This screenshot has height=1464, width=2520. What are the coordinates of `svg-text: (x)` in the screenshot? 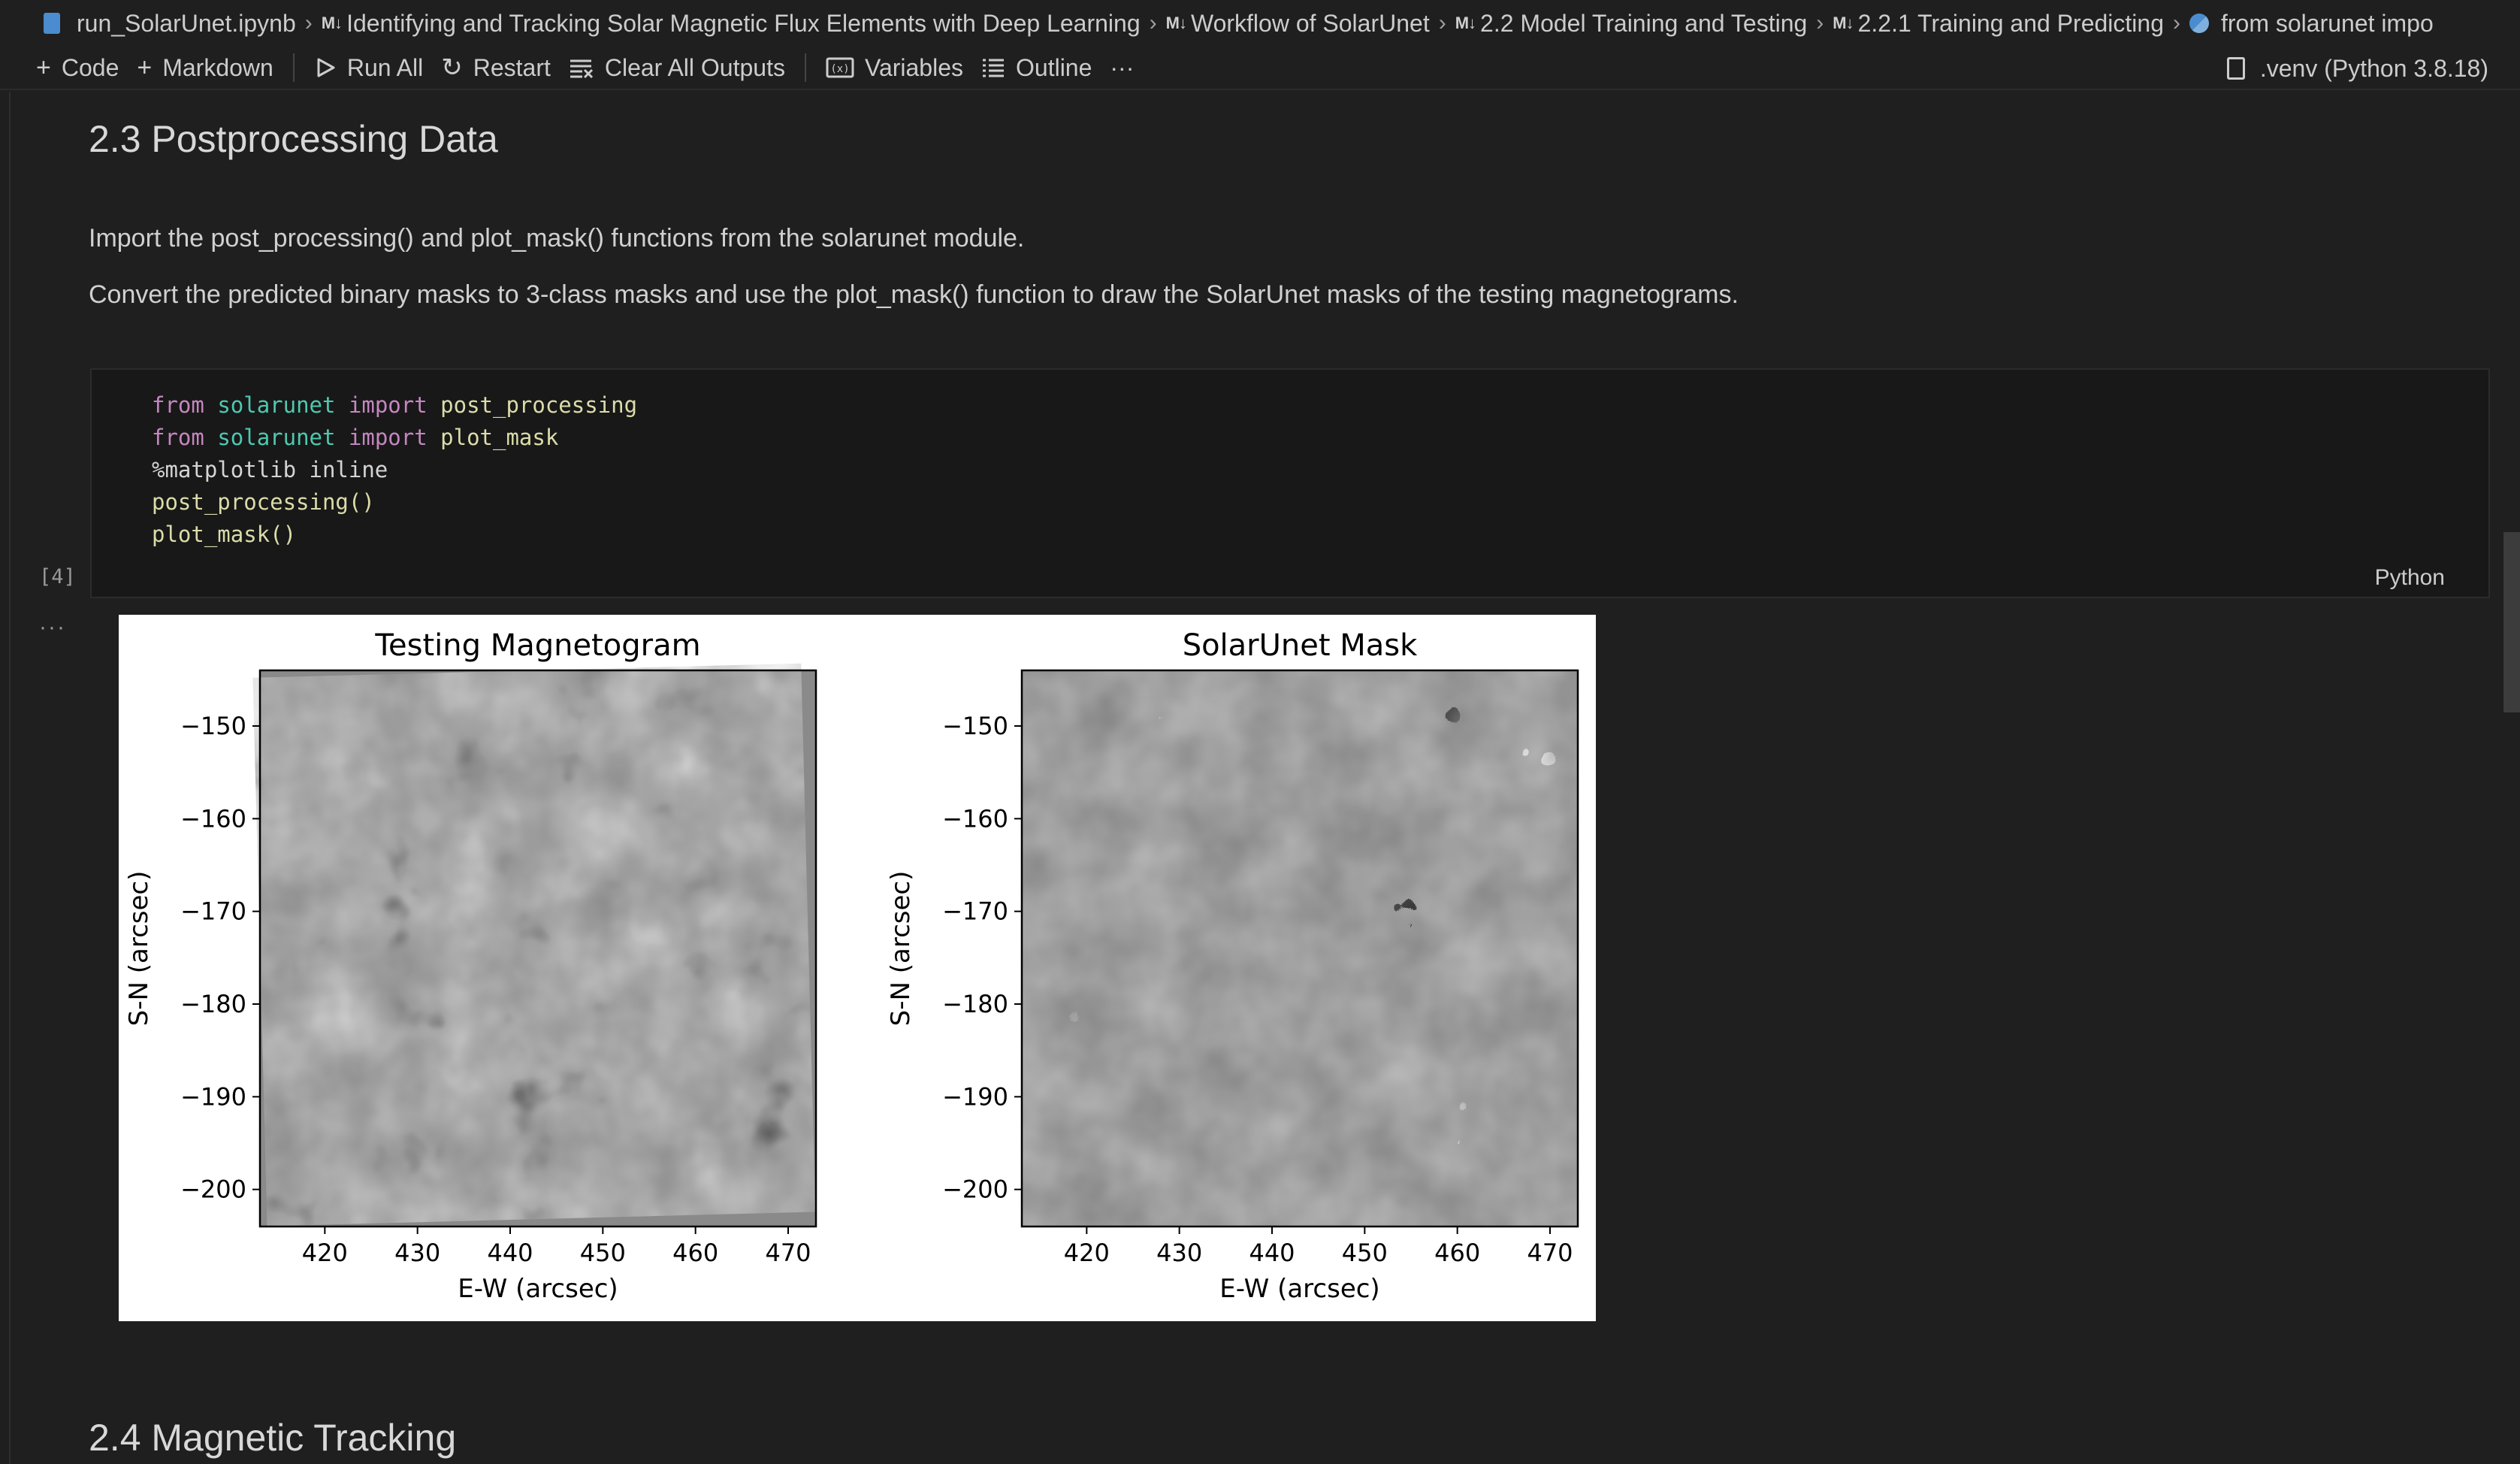 It's located at (839, 69).